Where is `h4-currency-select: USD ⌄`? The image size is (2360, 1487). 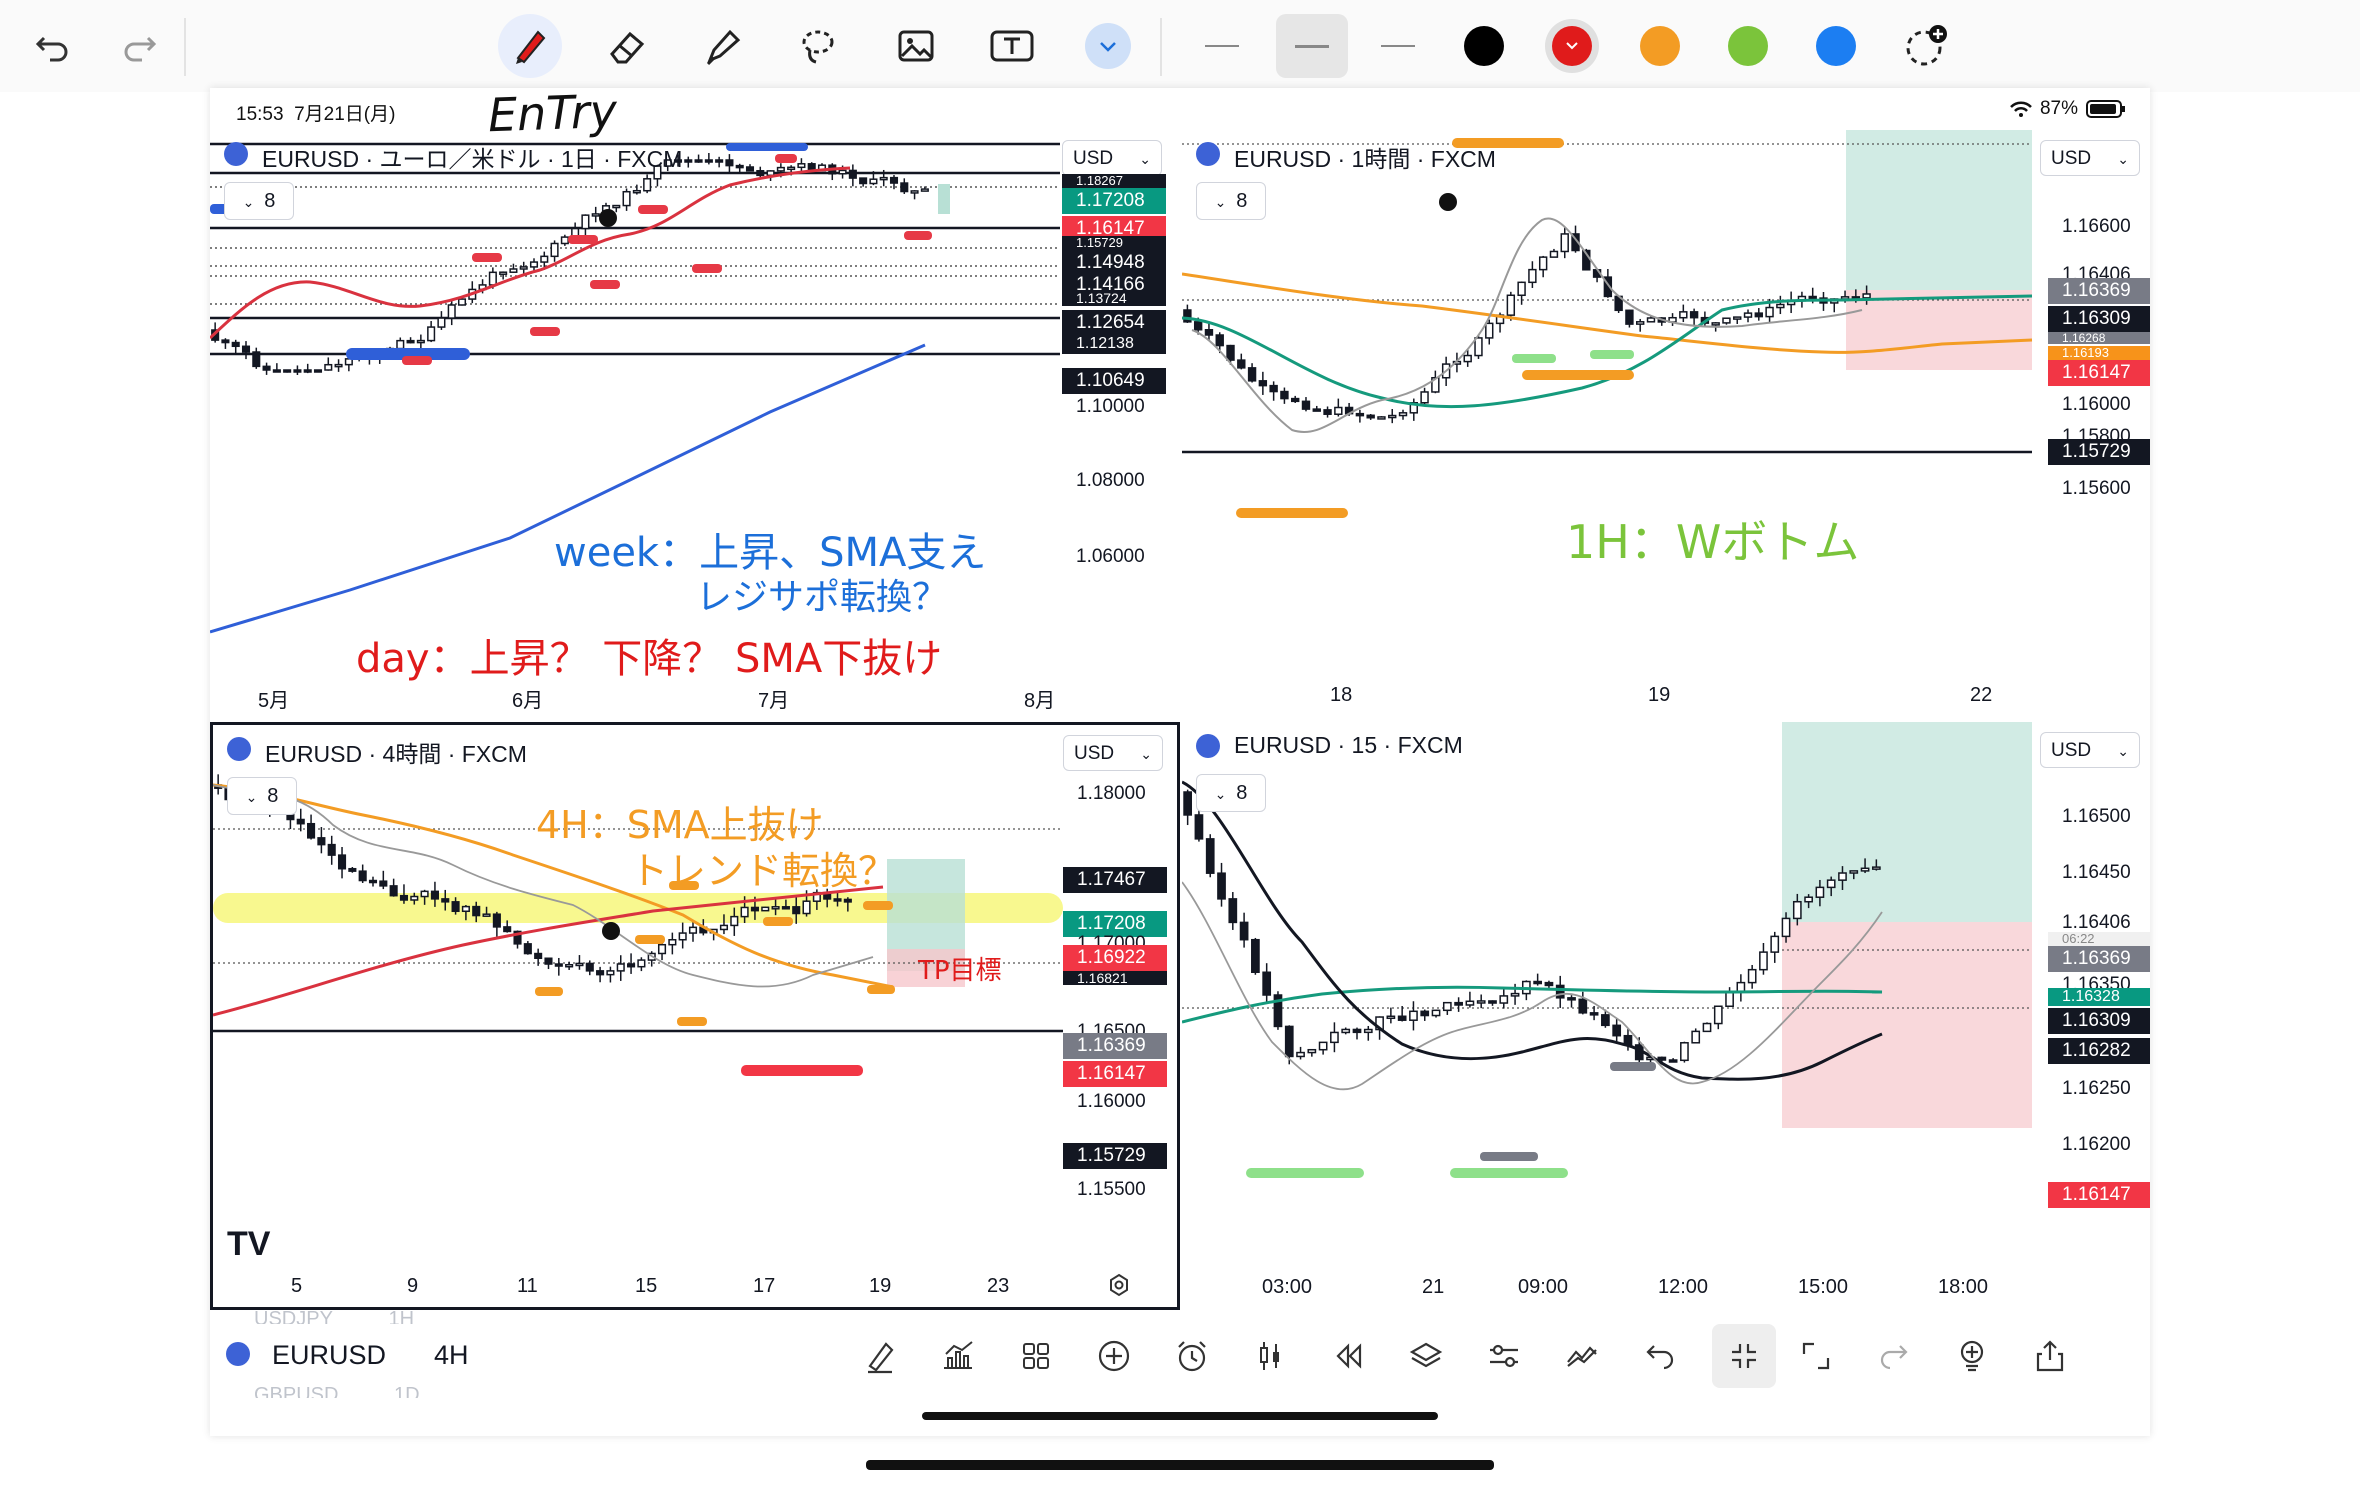 h4-currency-select: USD ⌄ is located at coordinates (1113, 753).